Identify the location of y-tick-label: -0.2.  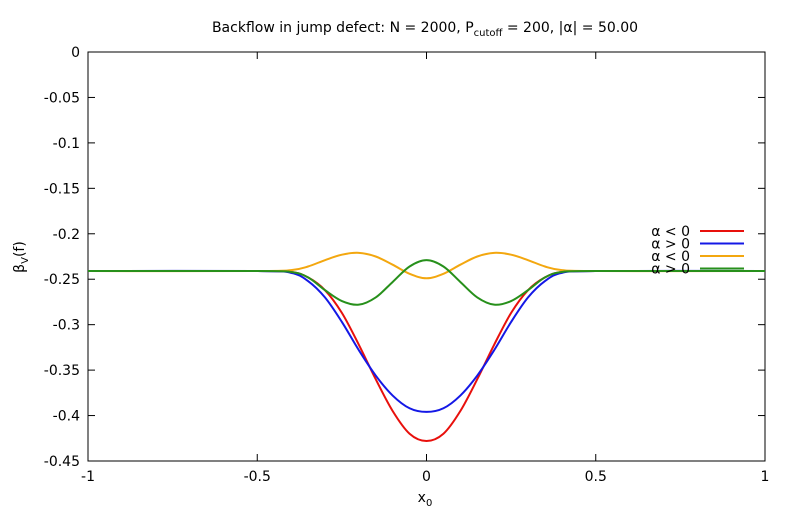
(66, 235).